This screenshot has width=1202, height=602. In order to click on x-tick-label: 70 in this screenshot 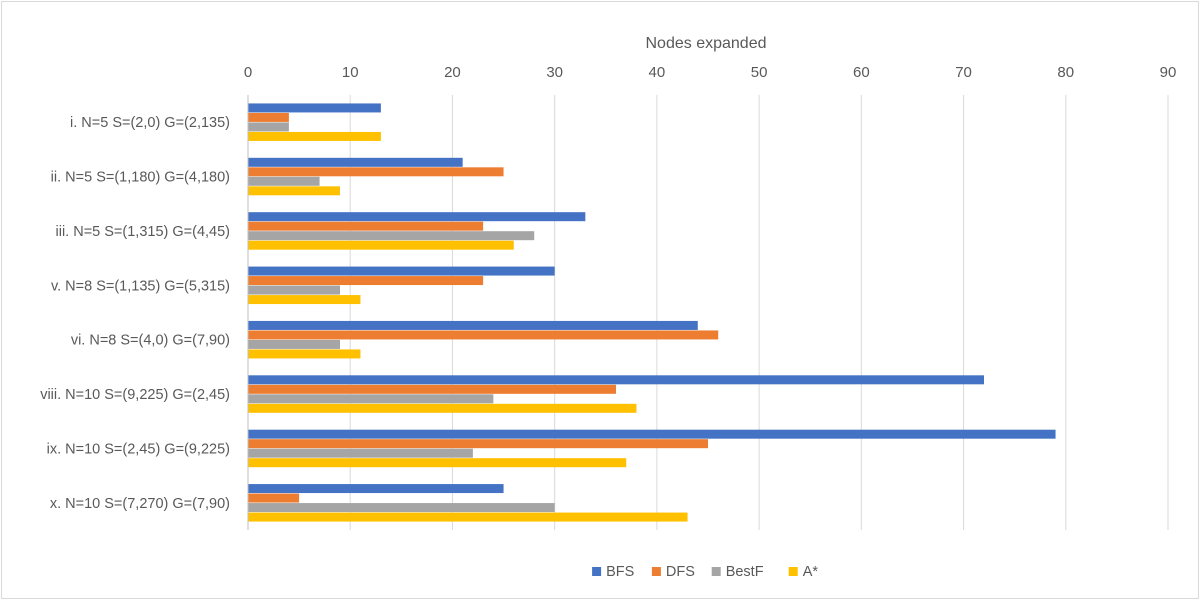, I will do `click(963, 72)`.